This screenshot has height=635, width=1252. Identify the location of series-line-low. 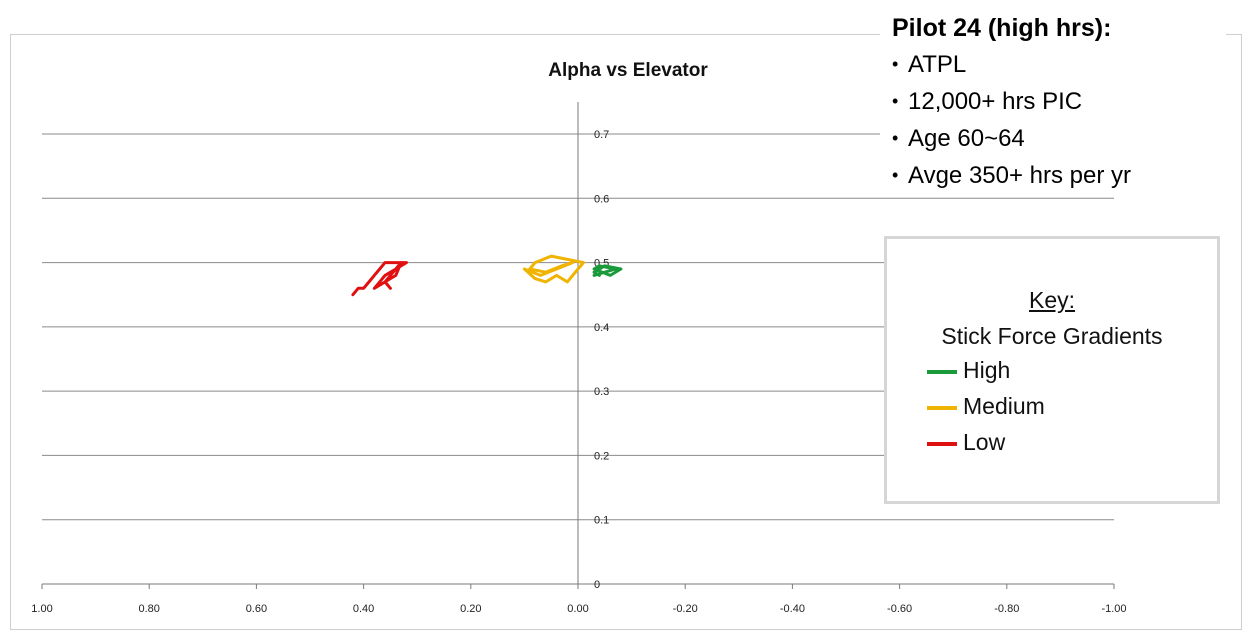
(379, 279).